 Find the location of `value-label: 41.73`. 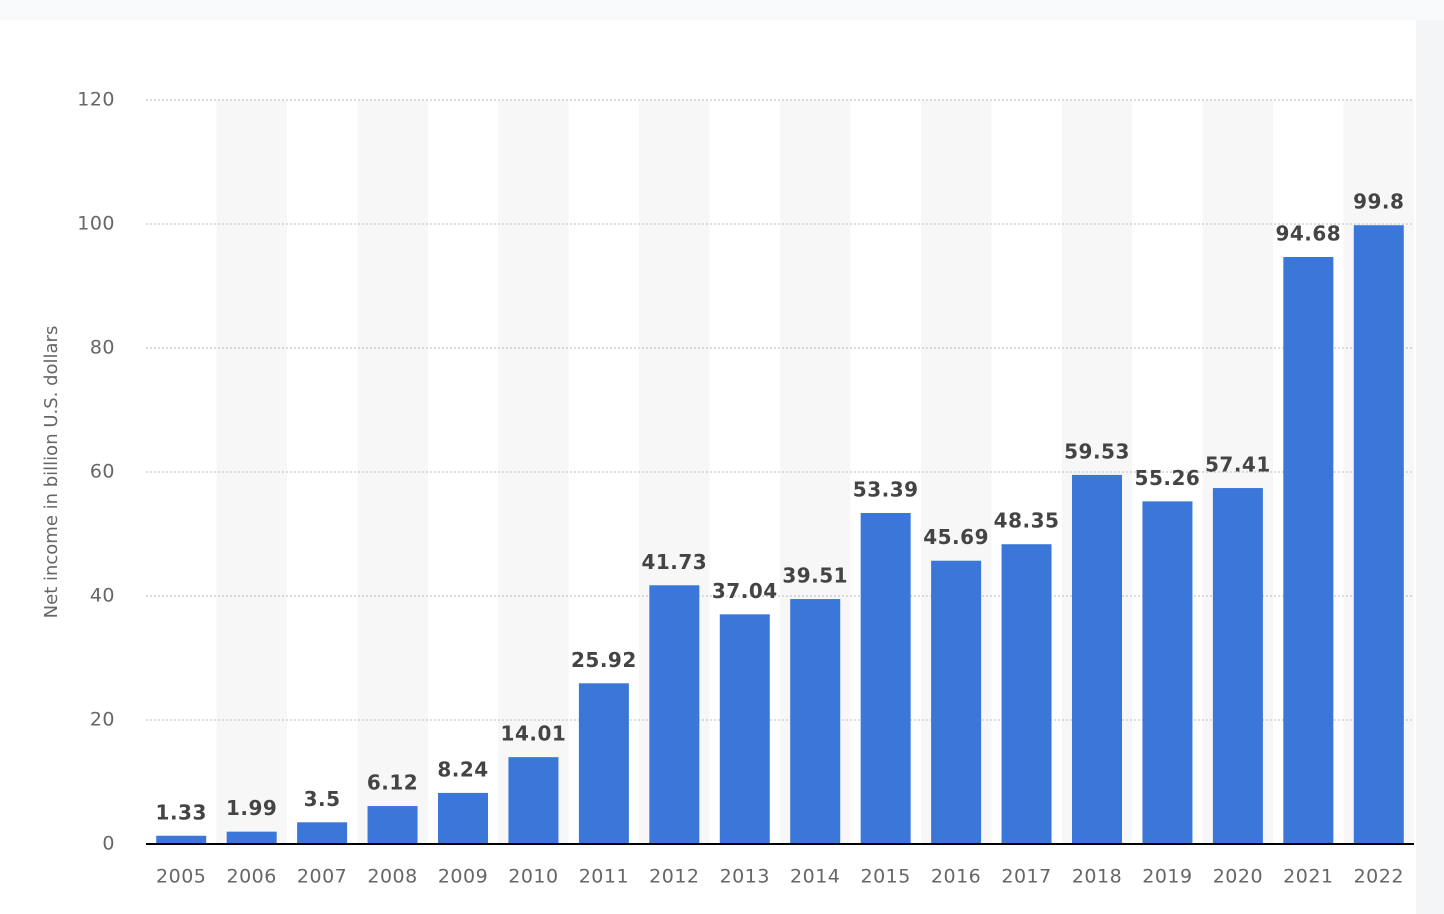

value-label: 41.73 is located at coordinates (674, 562).